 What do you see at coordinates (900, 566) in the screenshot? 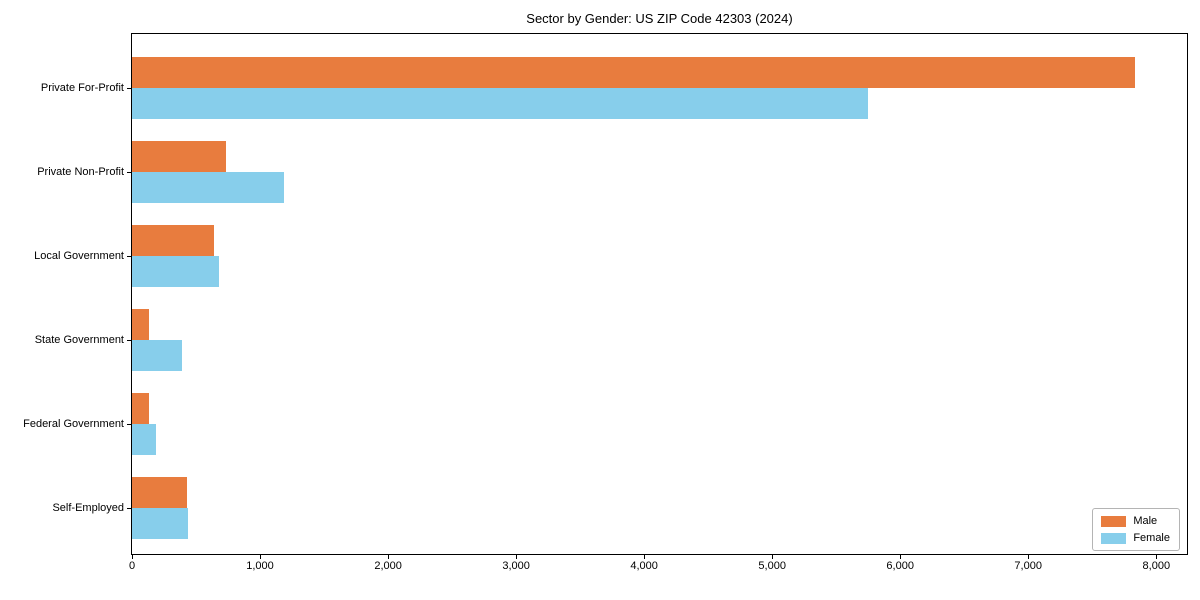
I see `x-tick-label-6000: 6,000` at bounding box center [900, 566].